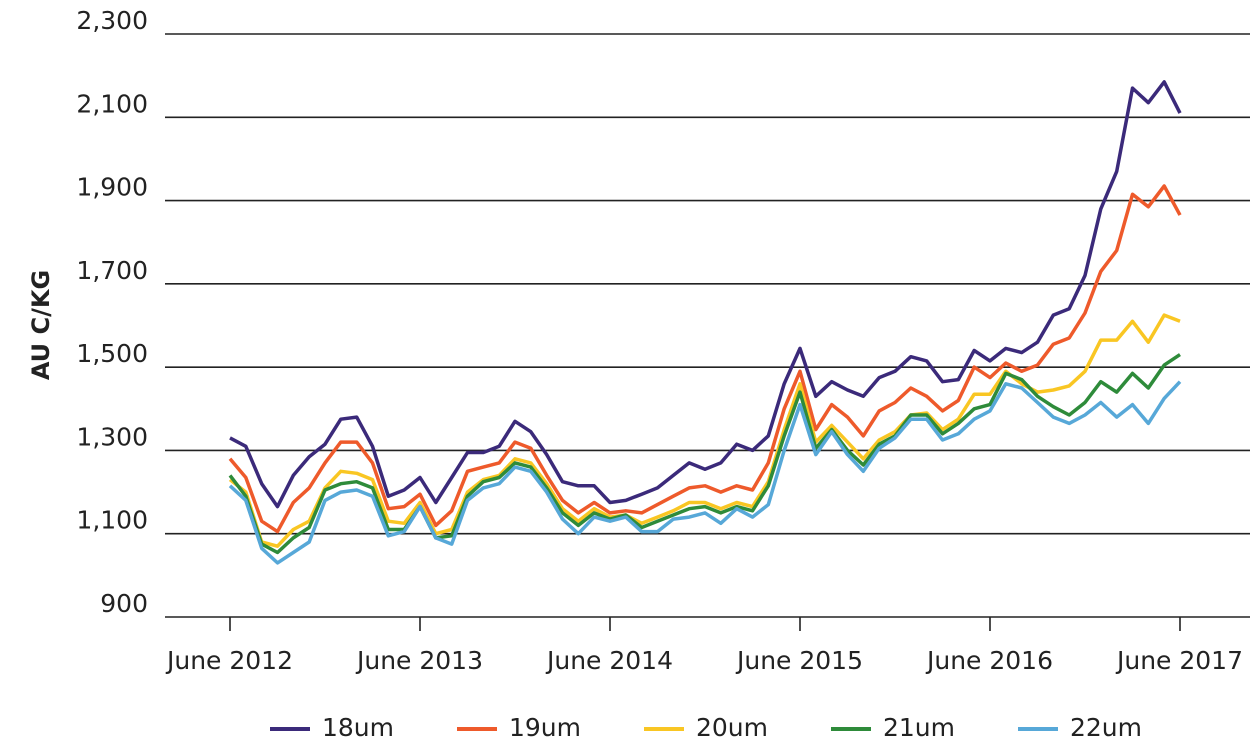 The image size is (1260, 743). I want to click on legend-label: 20um, so click(732, 727).